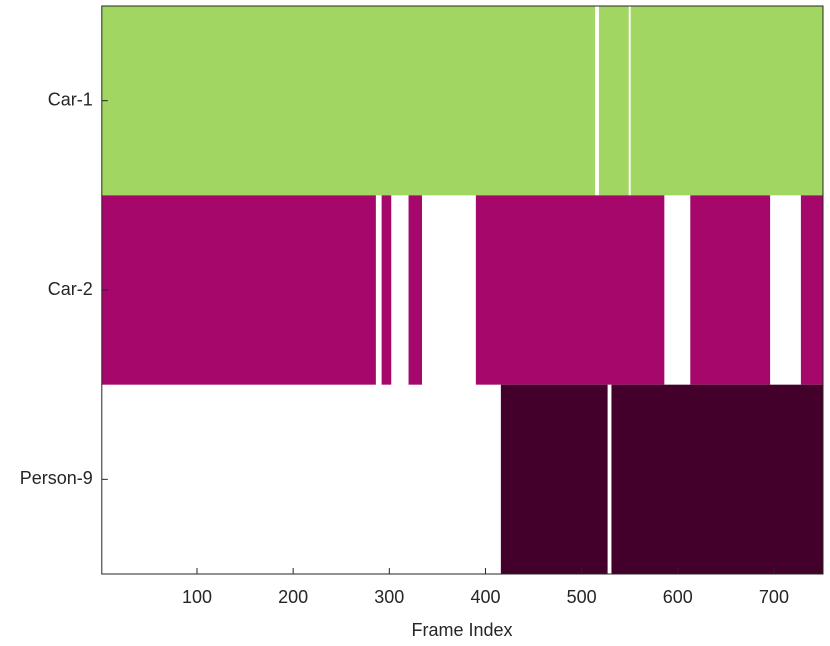  Describe the element at coordinates (678, 597) in the screenshot. I see `x-tick-label: 600` at that location.